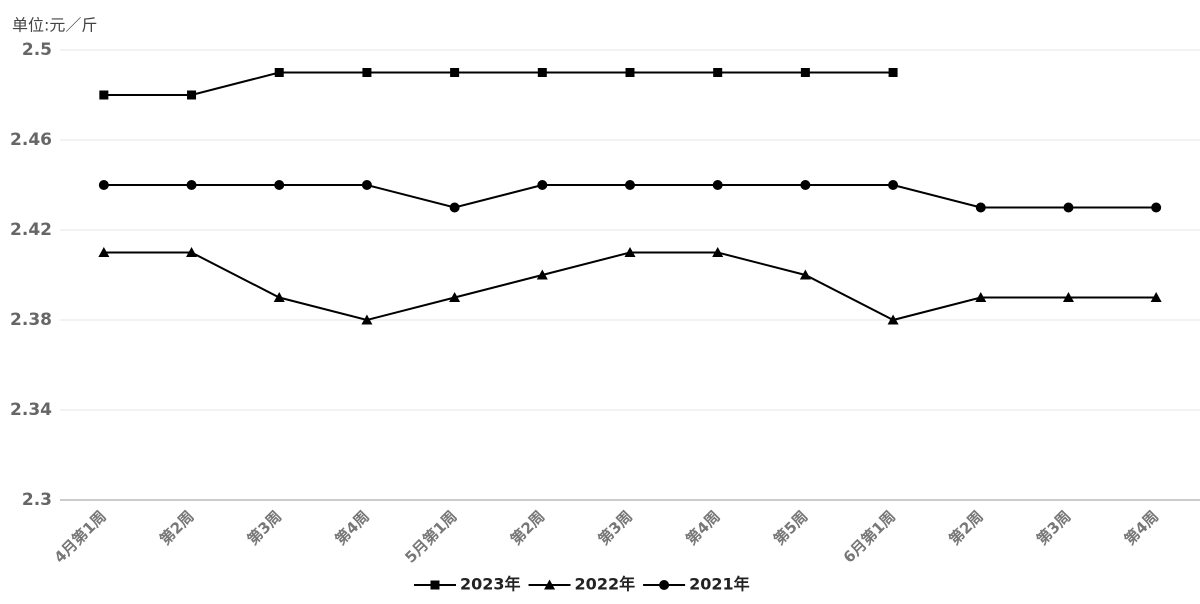 The width and height of the screenshot is (1200, 604). I want to click on x-tick-label: 4月第1周, so click(80, 536).